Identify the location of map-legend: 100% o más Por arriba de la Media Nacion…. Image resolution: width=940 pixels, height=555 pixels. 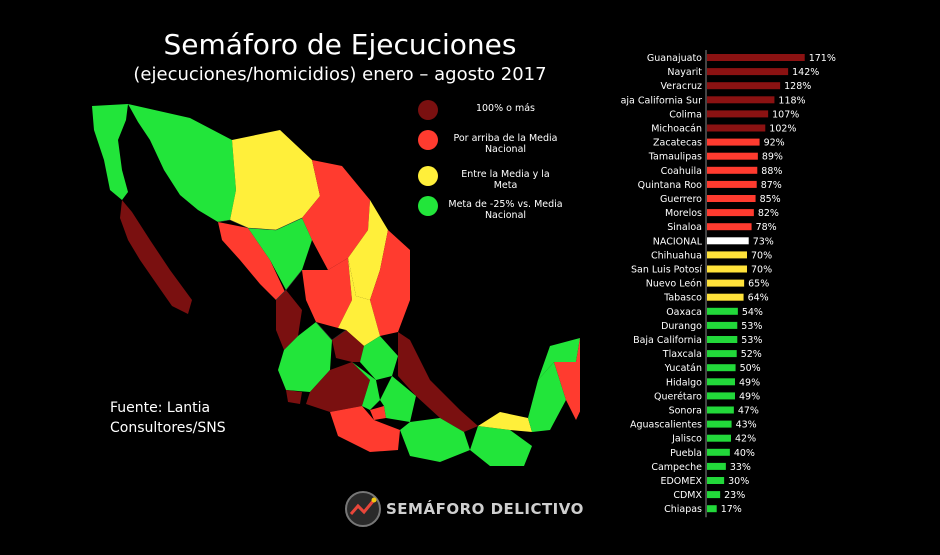
(528, 166).